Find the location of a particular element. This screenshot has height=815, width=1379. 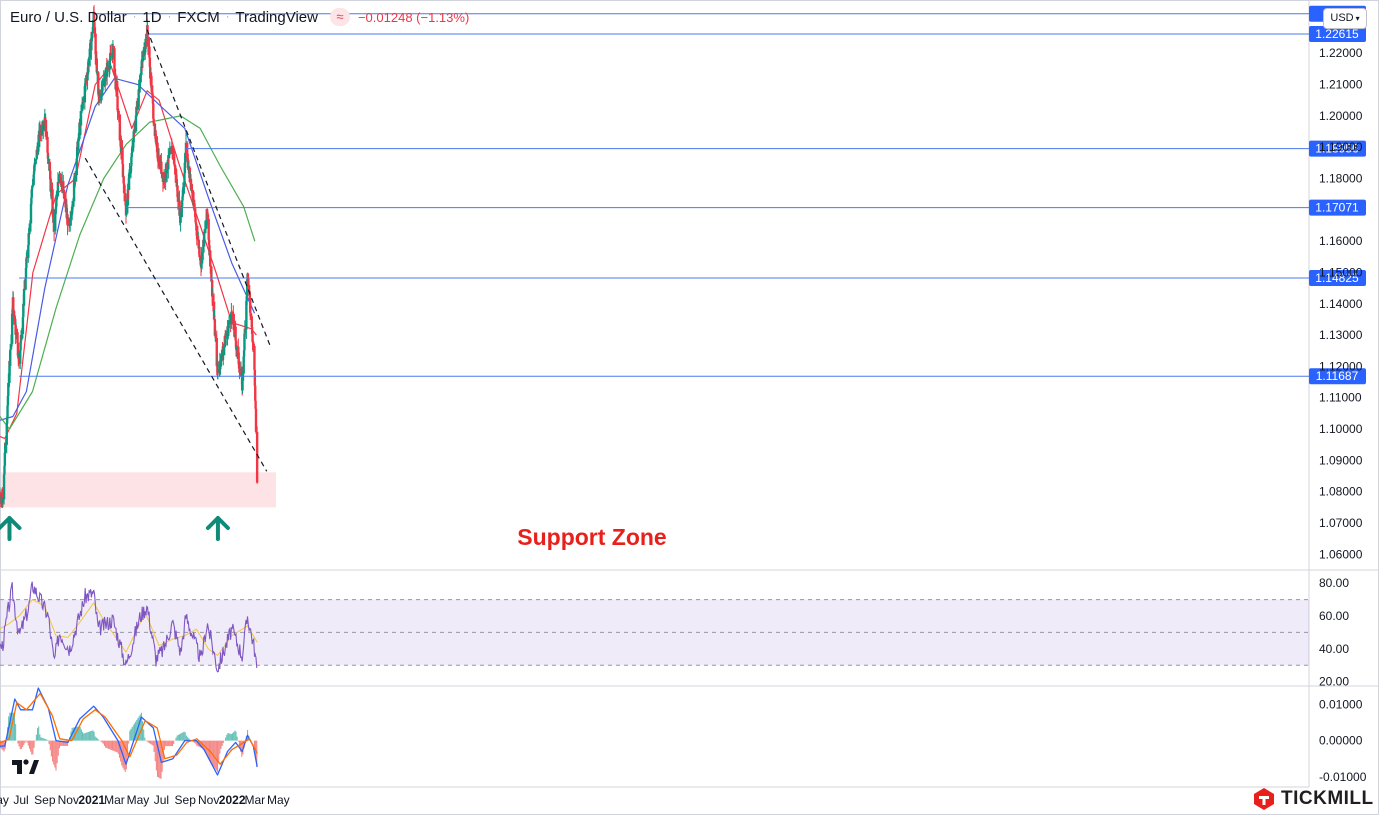

time-axis-label: Sep is located at coordinates (186, 800).